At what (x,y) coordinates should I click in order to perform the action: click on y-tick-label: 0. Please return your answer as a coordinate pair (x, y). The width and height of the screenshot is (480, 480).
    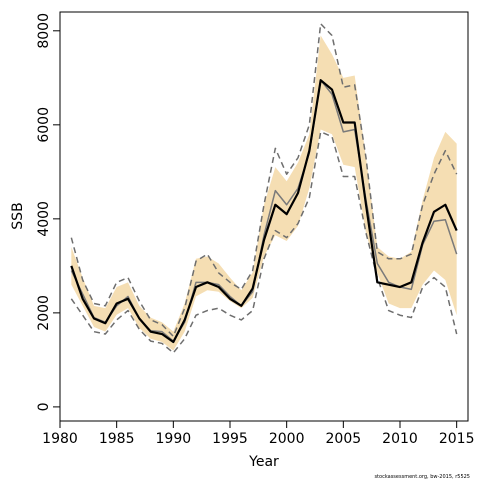
    Looking at the image, I should click on (44, 406).